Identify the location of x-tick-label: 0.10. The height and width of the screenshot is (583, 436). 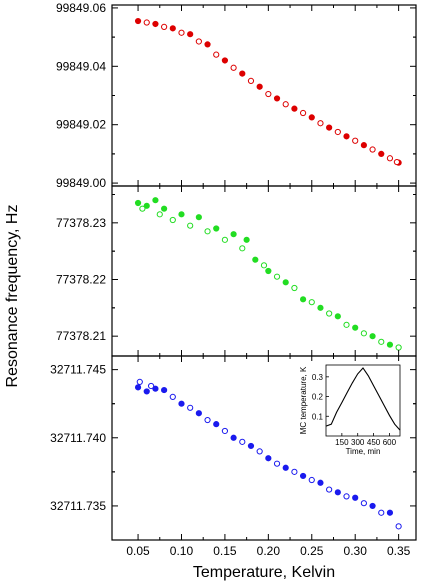
(182, 551).